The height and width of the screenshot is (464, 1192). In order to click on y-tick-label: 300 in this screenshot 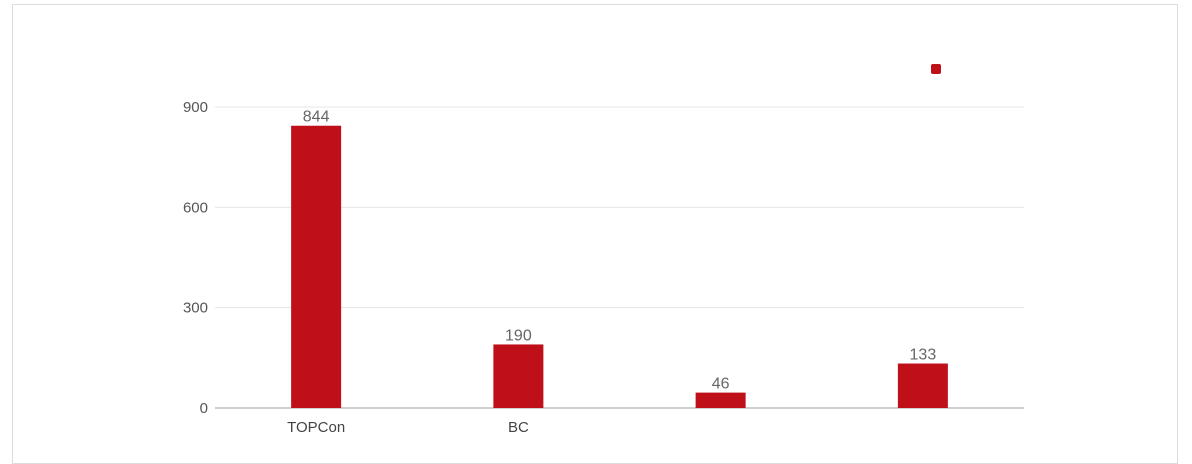, I will do `click(195, 308)`.